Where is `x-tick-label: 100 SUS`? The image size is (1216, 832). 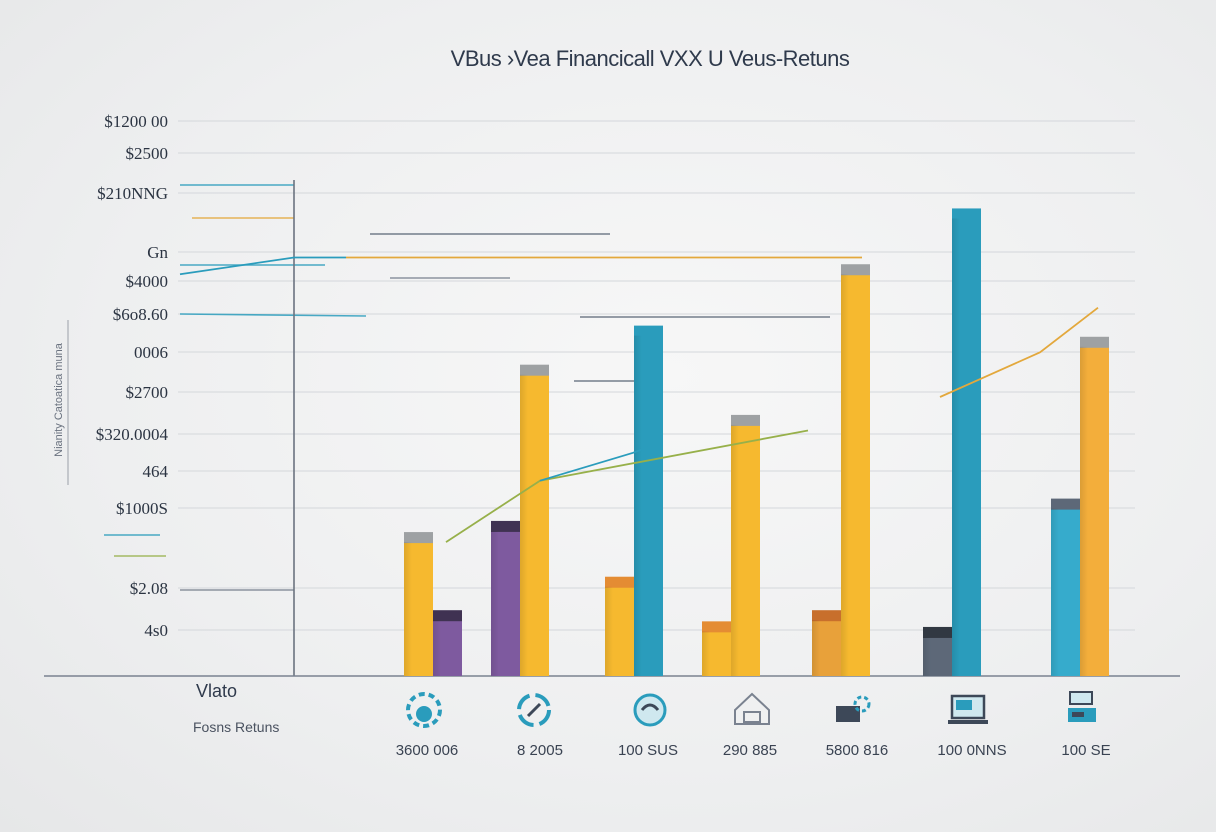 x-tick-label: 100 SUS is located at coordinates (648, 750).